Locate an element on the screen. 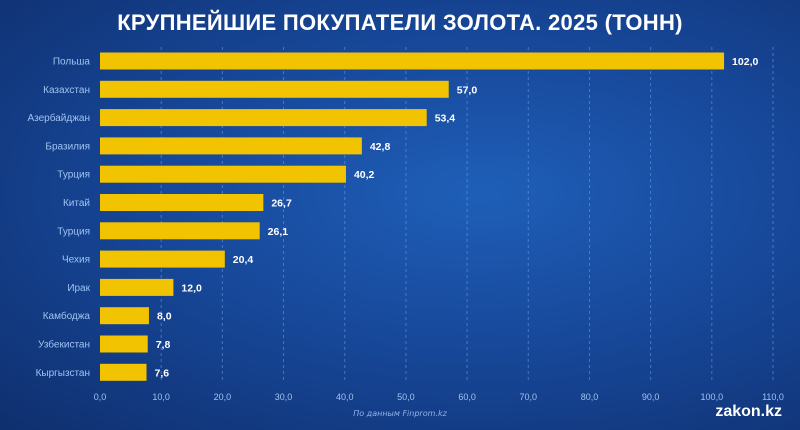 This screenshot has height=430, width=800. category-label: Бразилия is located at coordinates (67, 146).